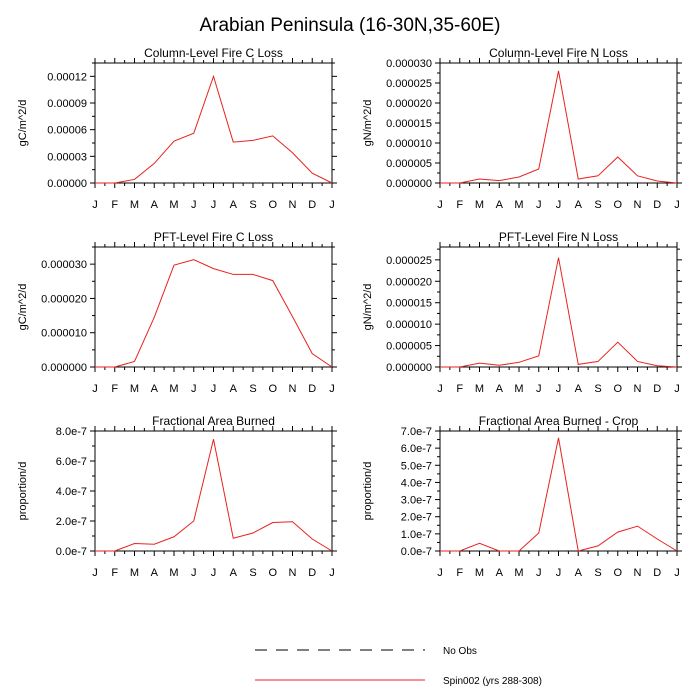 The height and width of the screenshot is (700, 700). I want to click on y-tick-label: 1.0e-7, so click(416, 535).